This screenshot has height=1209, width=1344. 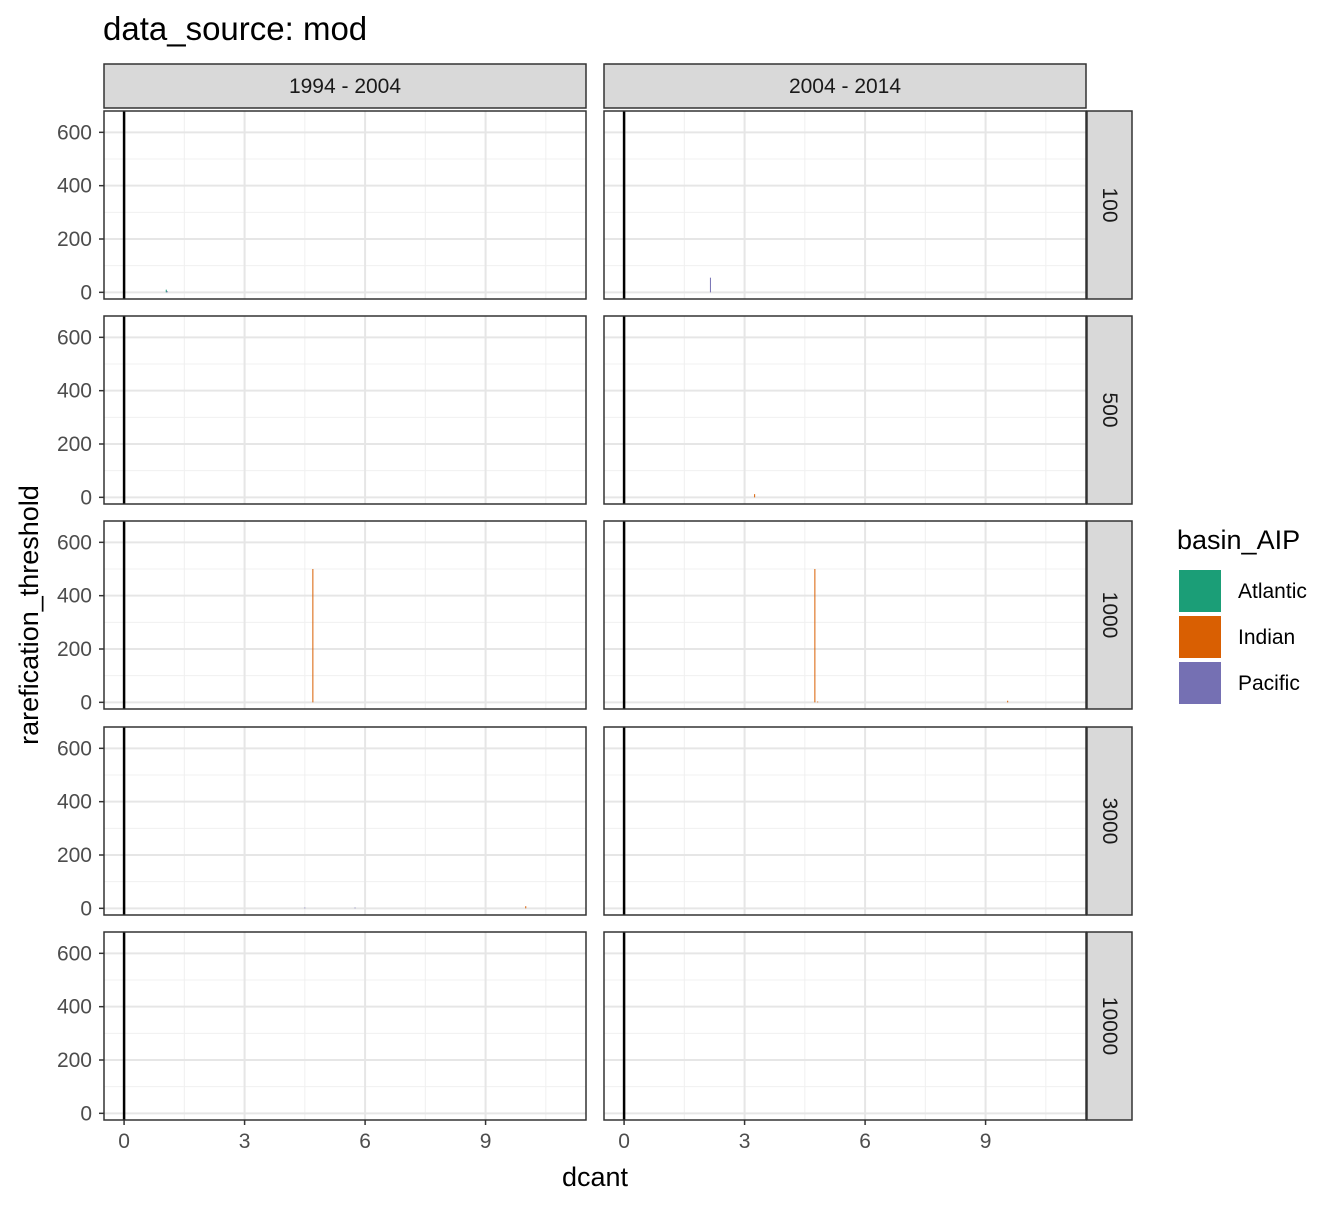 I want to click on legend: basin_AIP Atlantic Indian Pacific, so click(x=1242, y=614).